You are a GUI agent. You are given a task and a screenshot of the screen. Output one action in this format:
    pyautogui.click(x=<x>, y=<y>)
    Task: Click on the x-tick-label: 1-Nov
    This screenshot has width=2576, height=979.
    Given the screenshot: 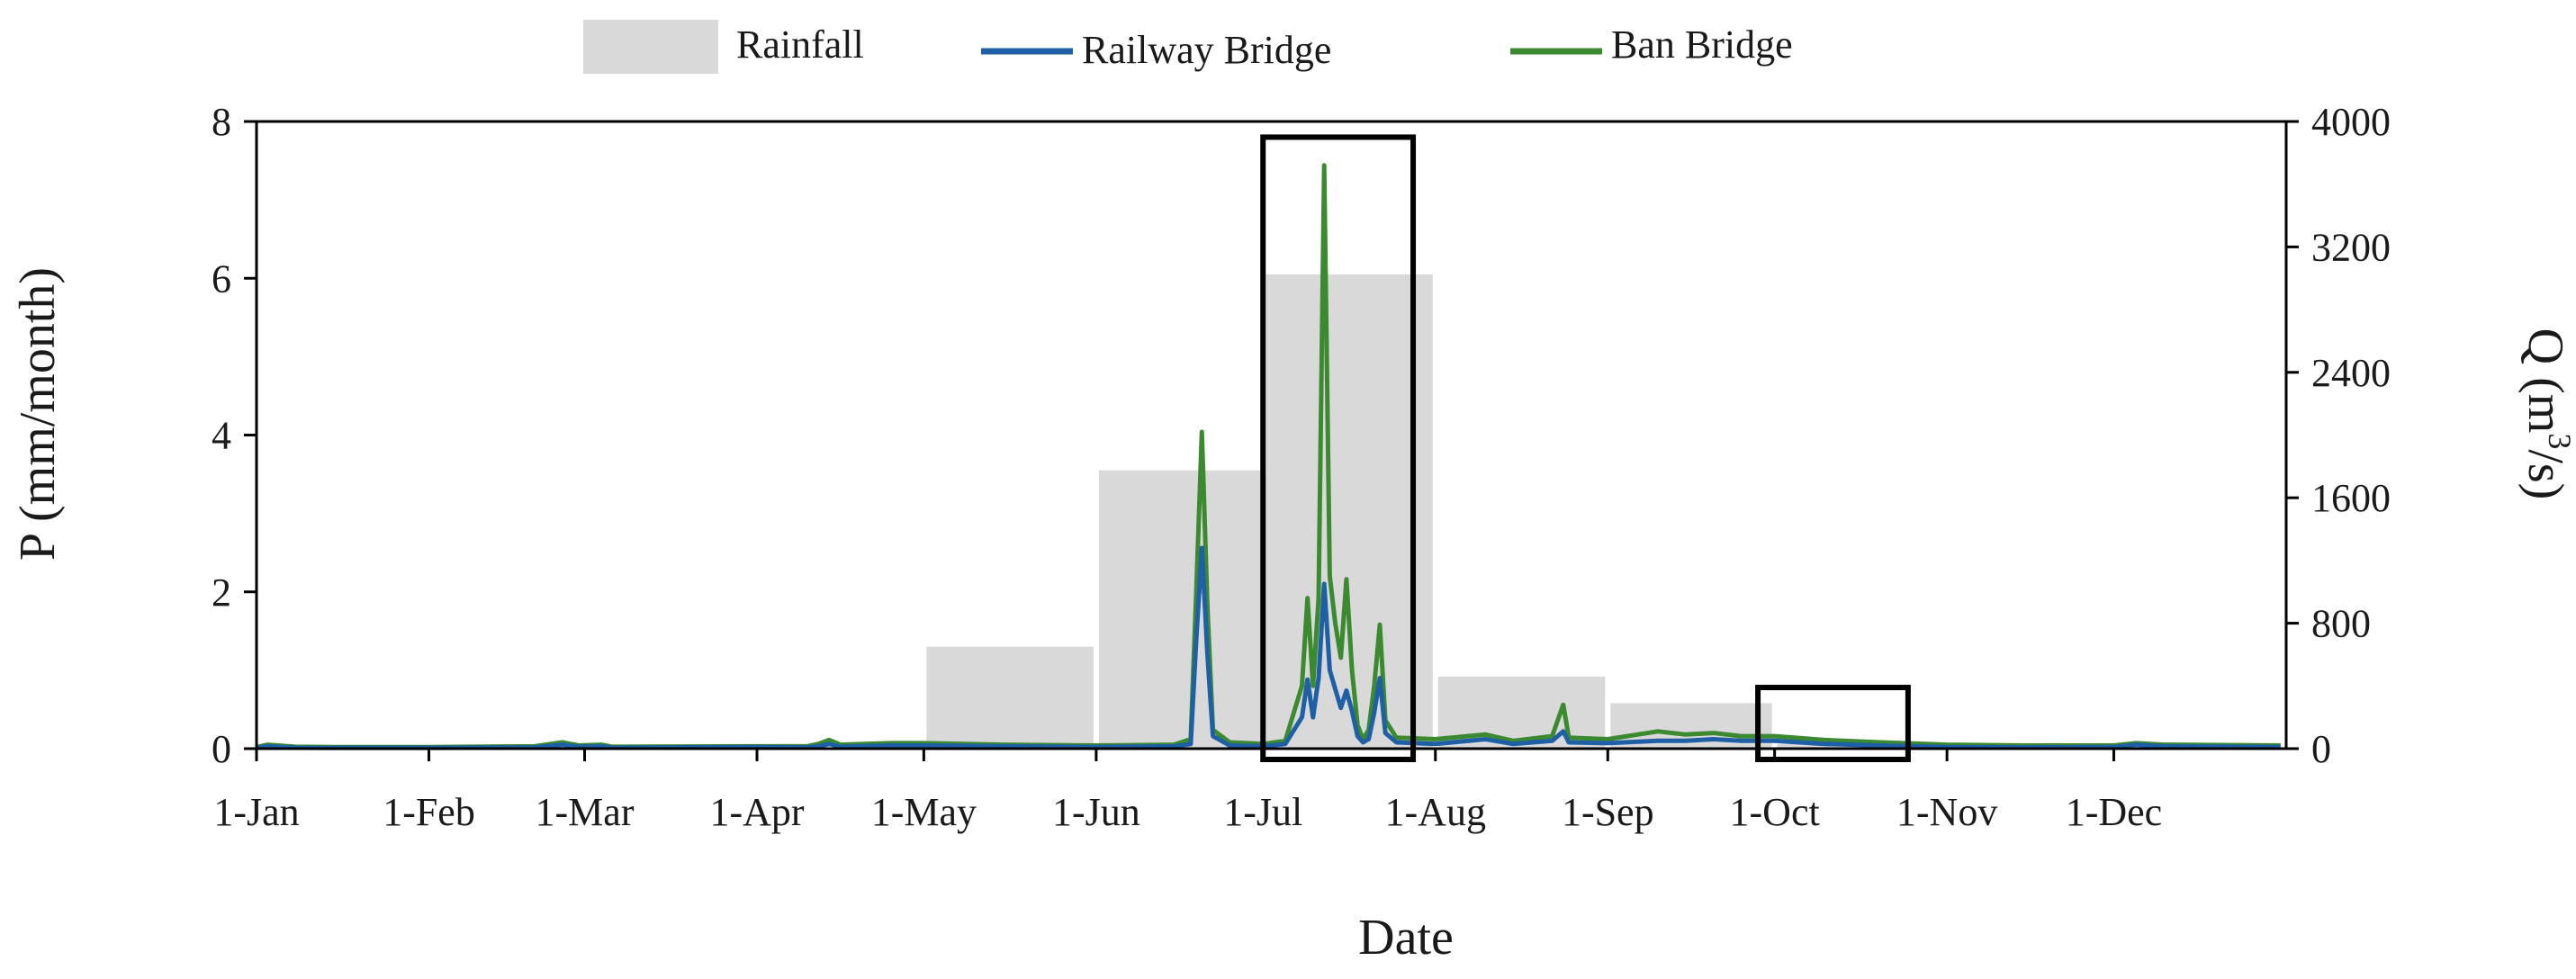 What is the action you would take?
    pyautogui.click(x=1946, y=812)
    